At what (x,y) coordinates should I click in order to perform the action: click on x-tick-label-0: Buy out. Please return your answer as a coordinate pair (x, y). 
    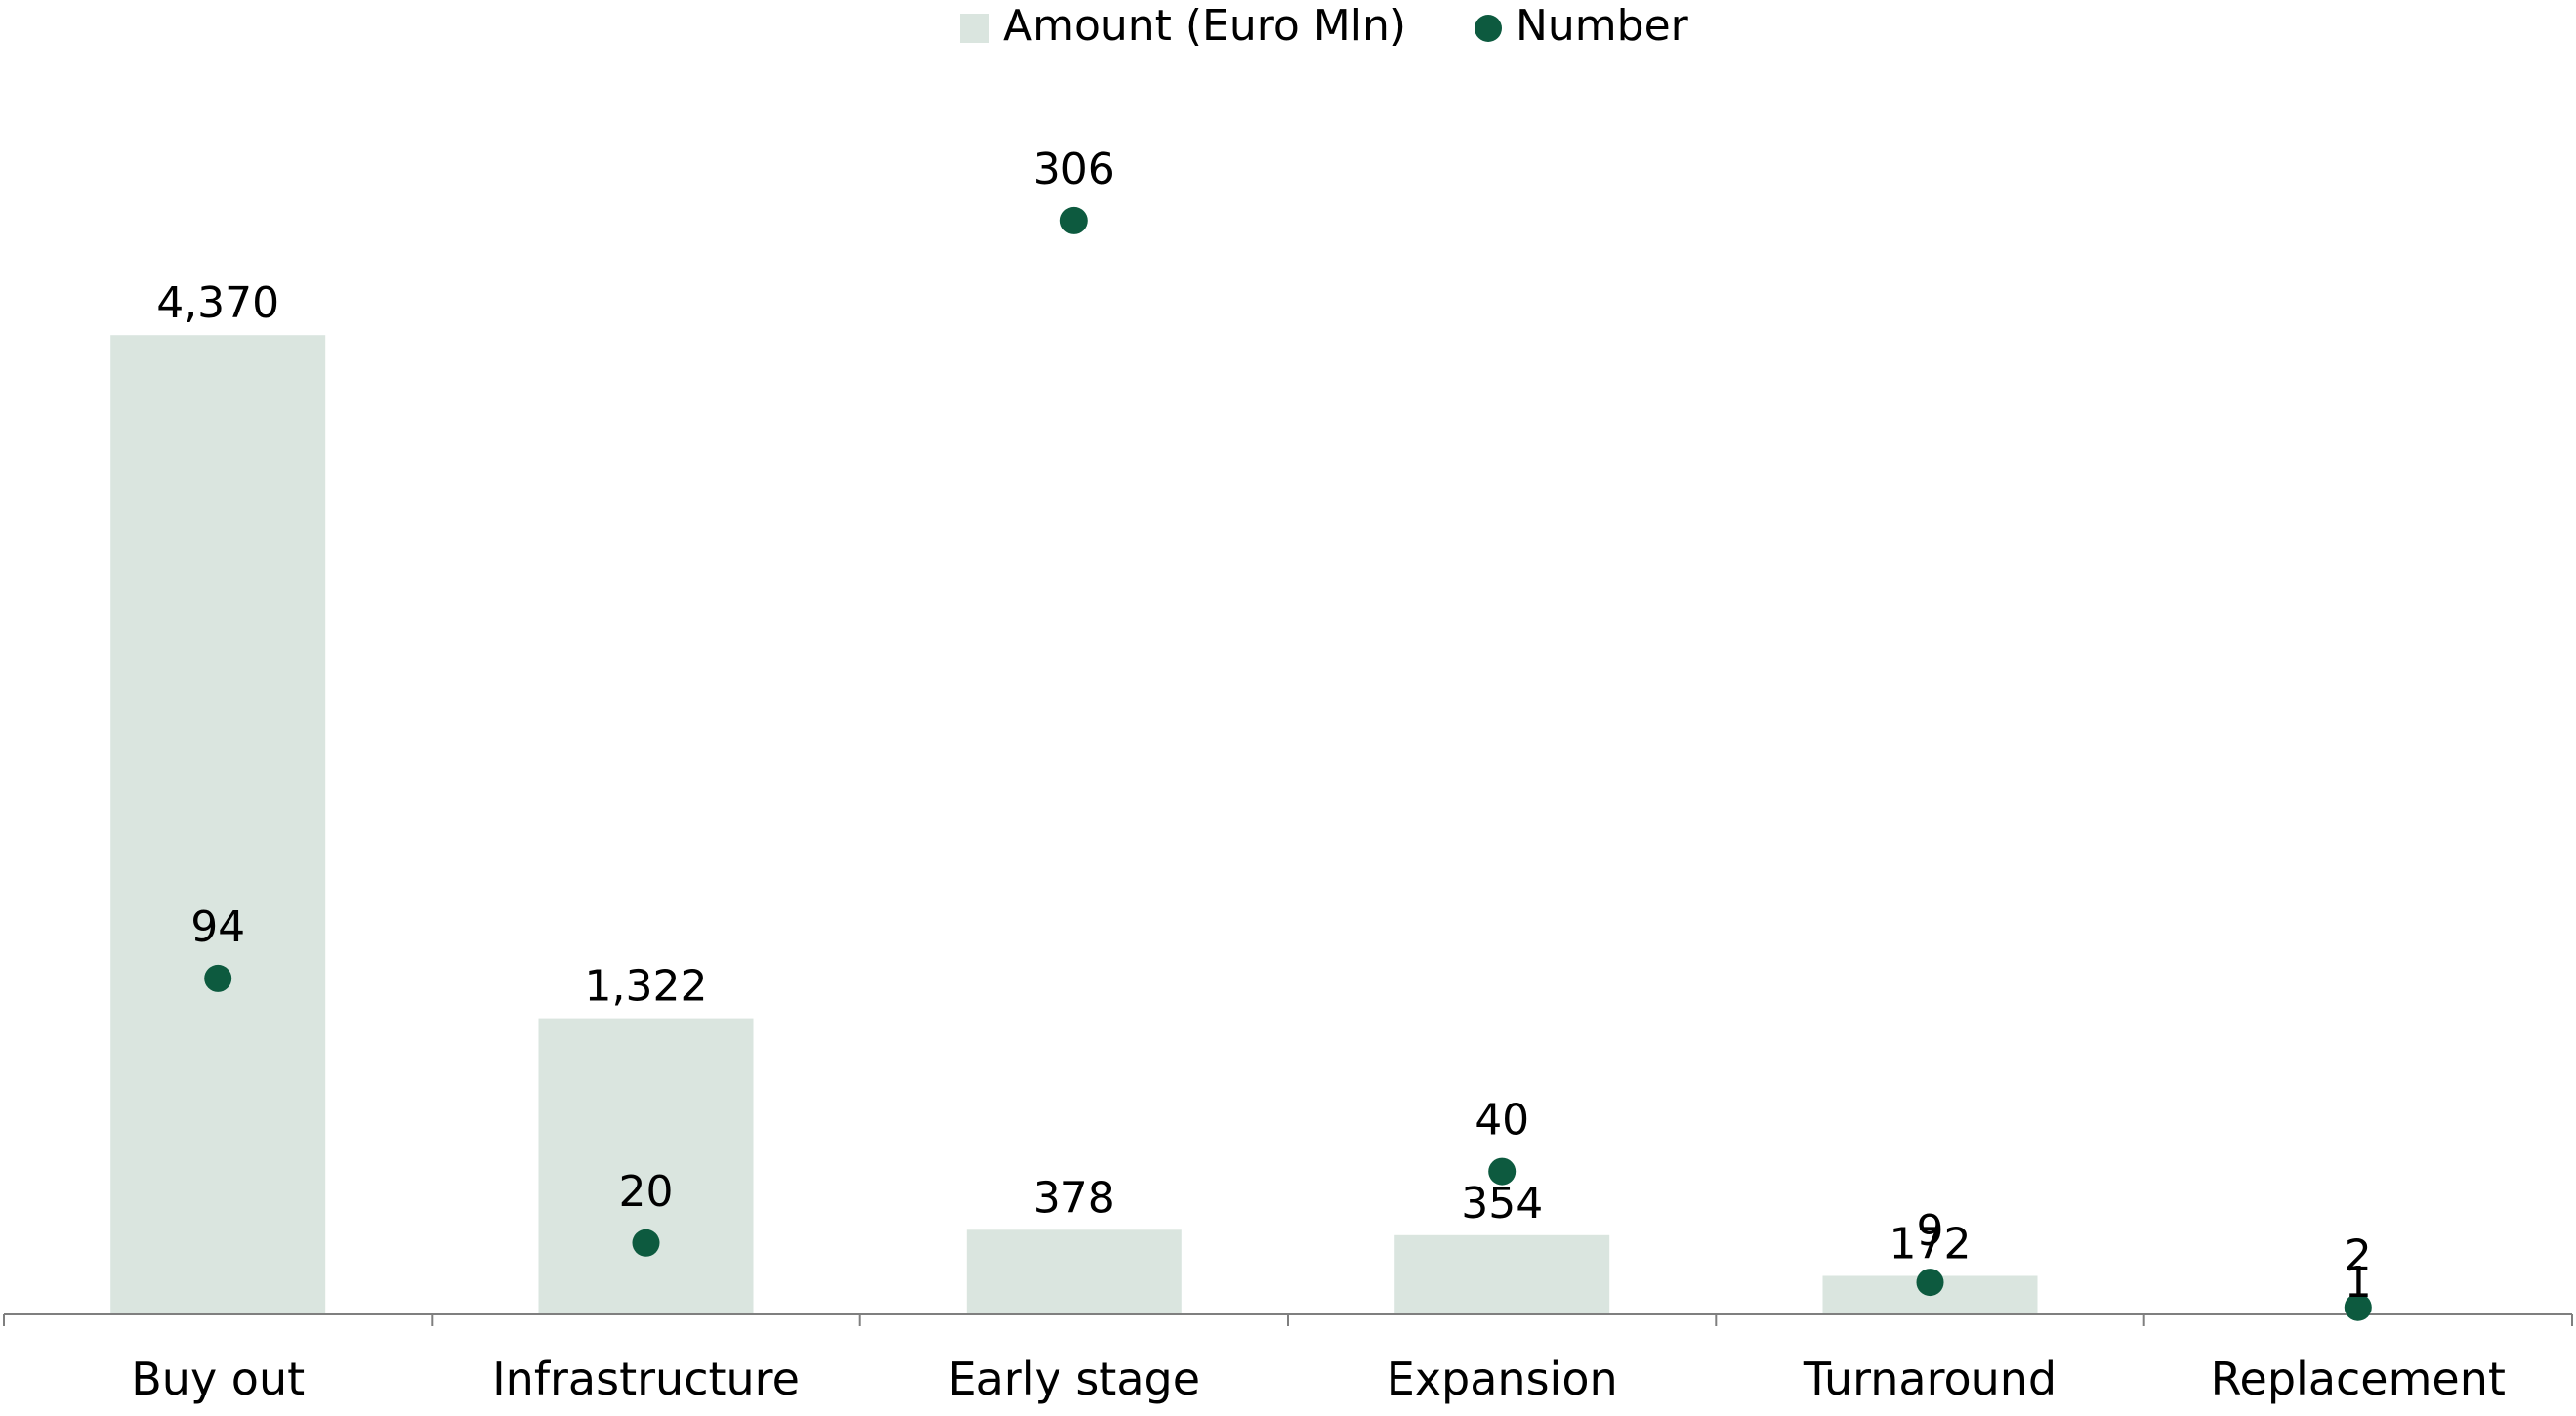
    Looking at the image, I should click on (218, 1379).